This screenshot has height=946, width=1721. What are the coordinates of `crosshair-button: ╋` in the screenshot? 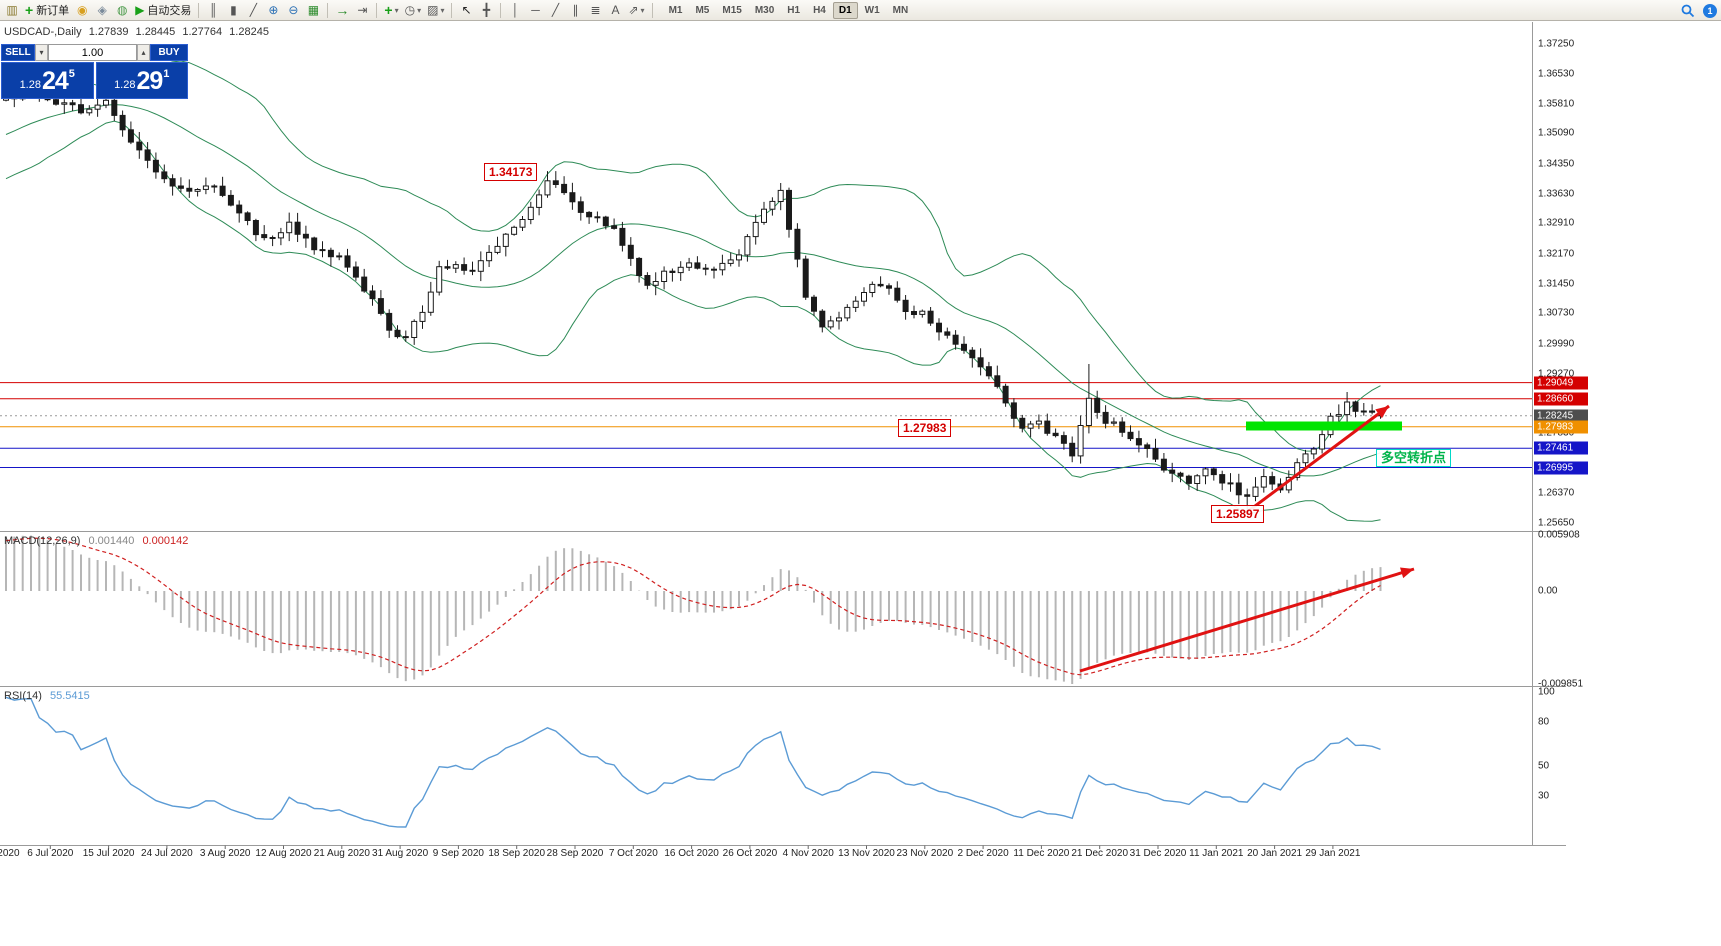 It's located at (486, 10).